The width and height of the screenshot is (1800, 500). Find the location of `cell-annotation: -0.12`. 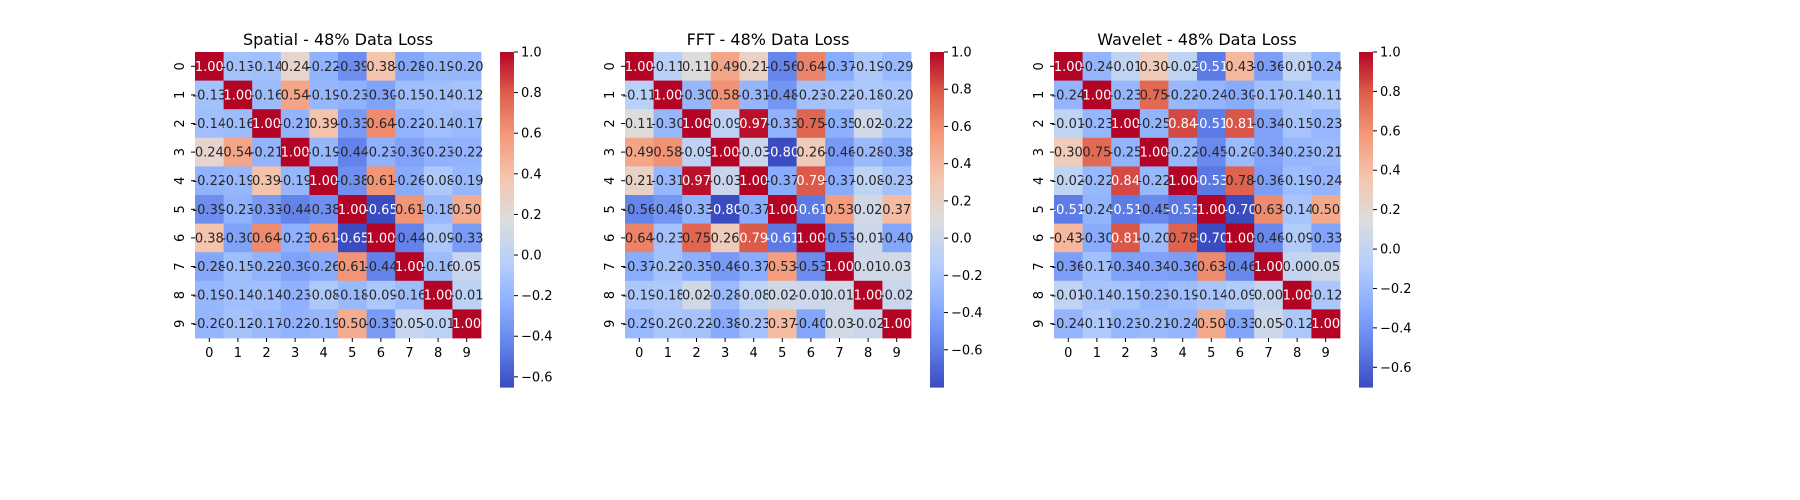

cell-annotation: -0.12 is located at coordinates (1326, 296).